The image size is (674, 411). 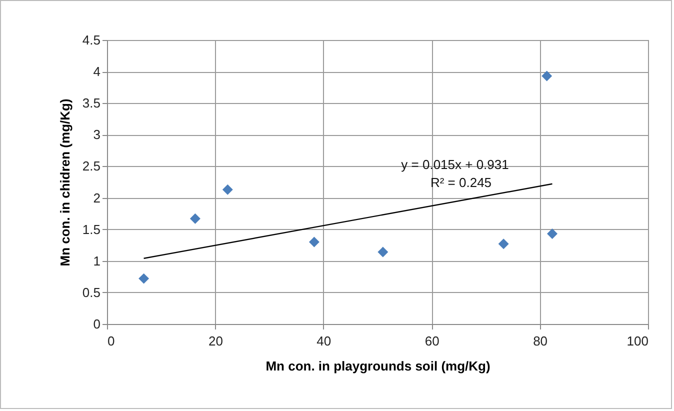 I want to click on annotation: R² = 0.245, so click(x=461, y=182).